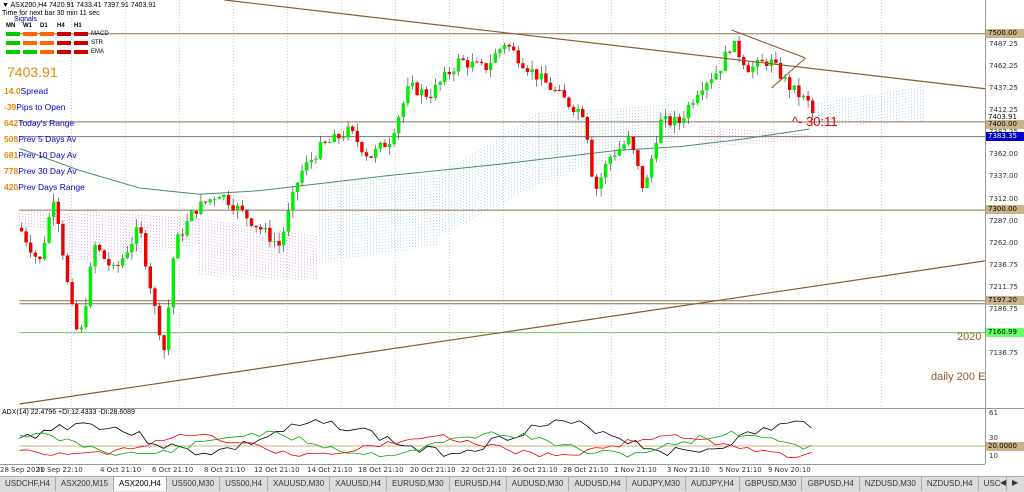 This screenshot has width=1024, height=492. What do you see at coordinates (28, 484) in the screenshot?
I see `chart-tab: USDCHF,H4` at bounding box center [28, 484].